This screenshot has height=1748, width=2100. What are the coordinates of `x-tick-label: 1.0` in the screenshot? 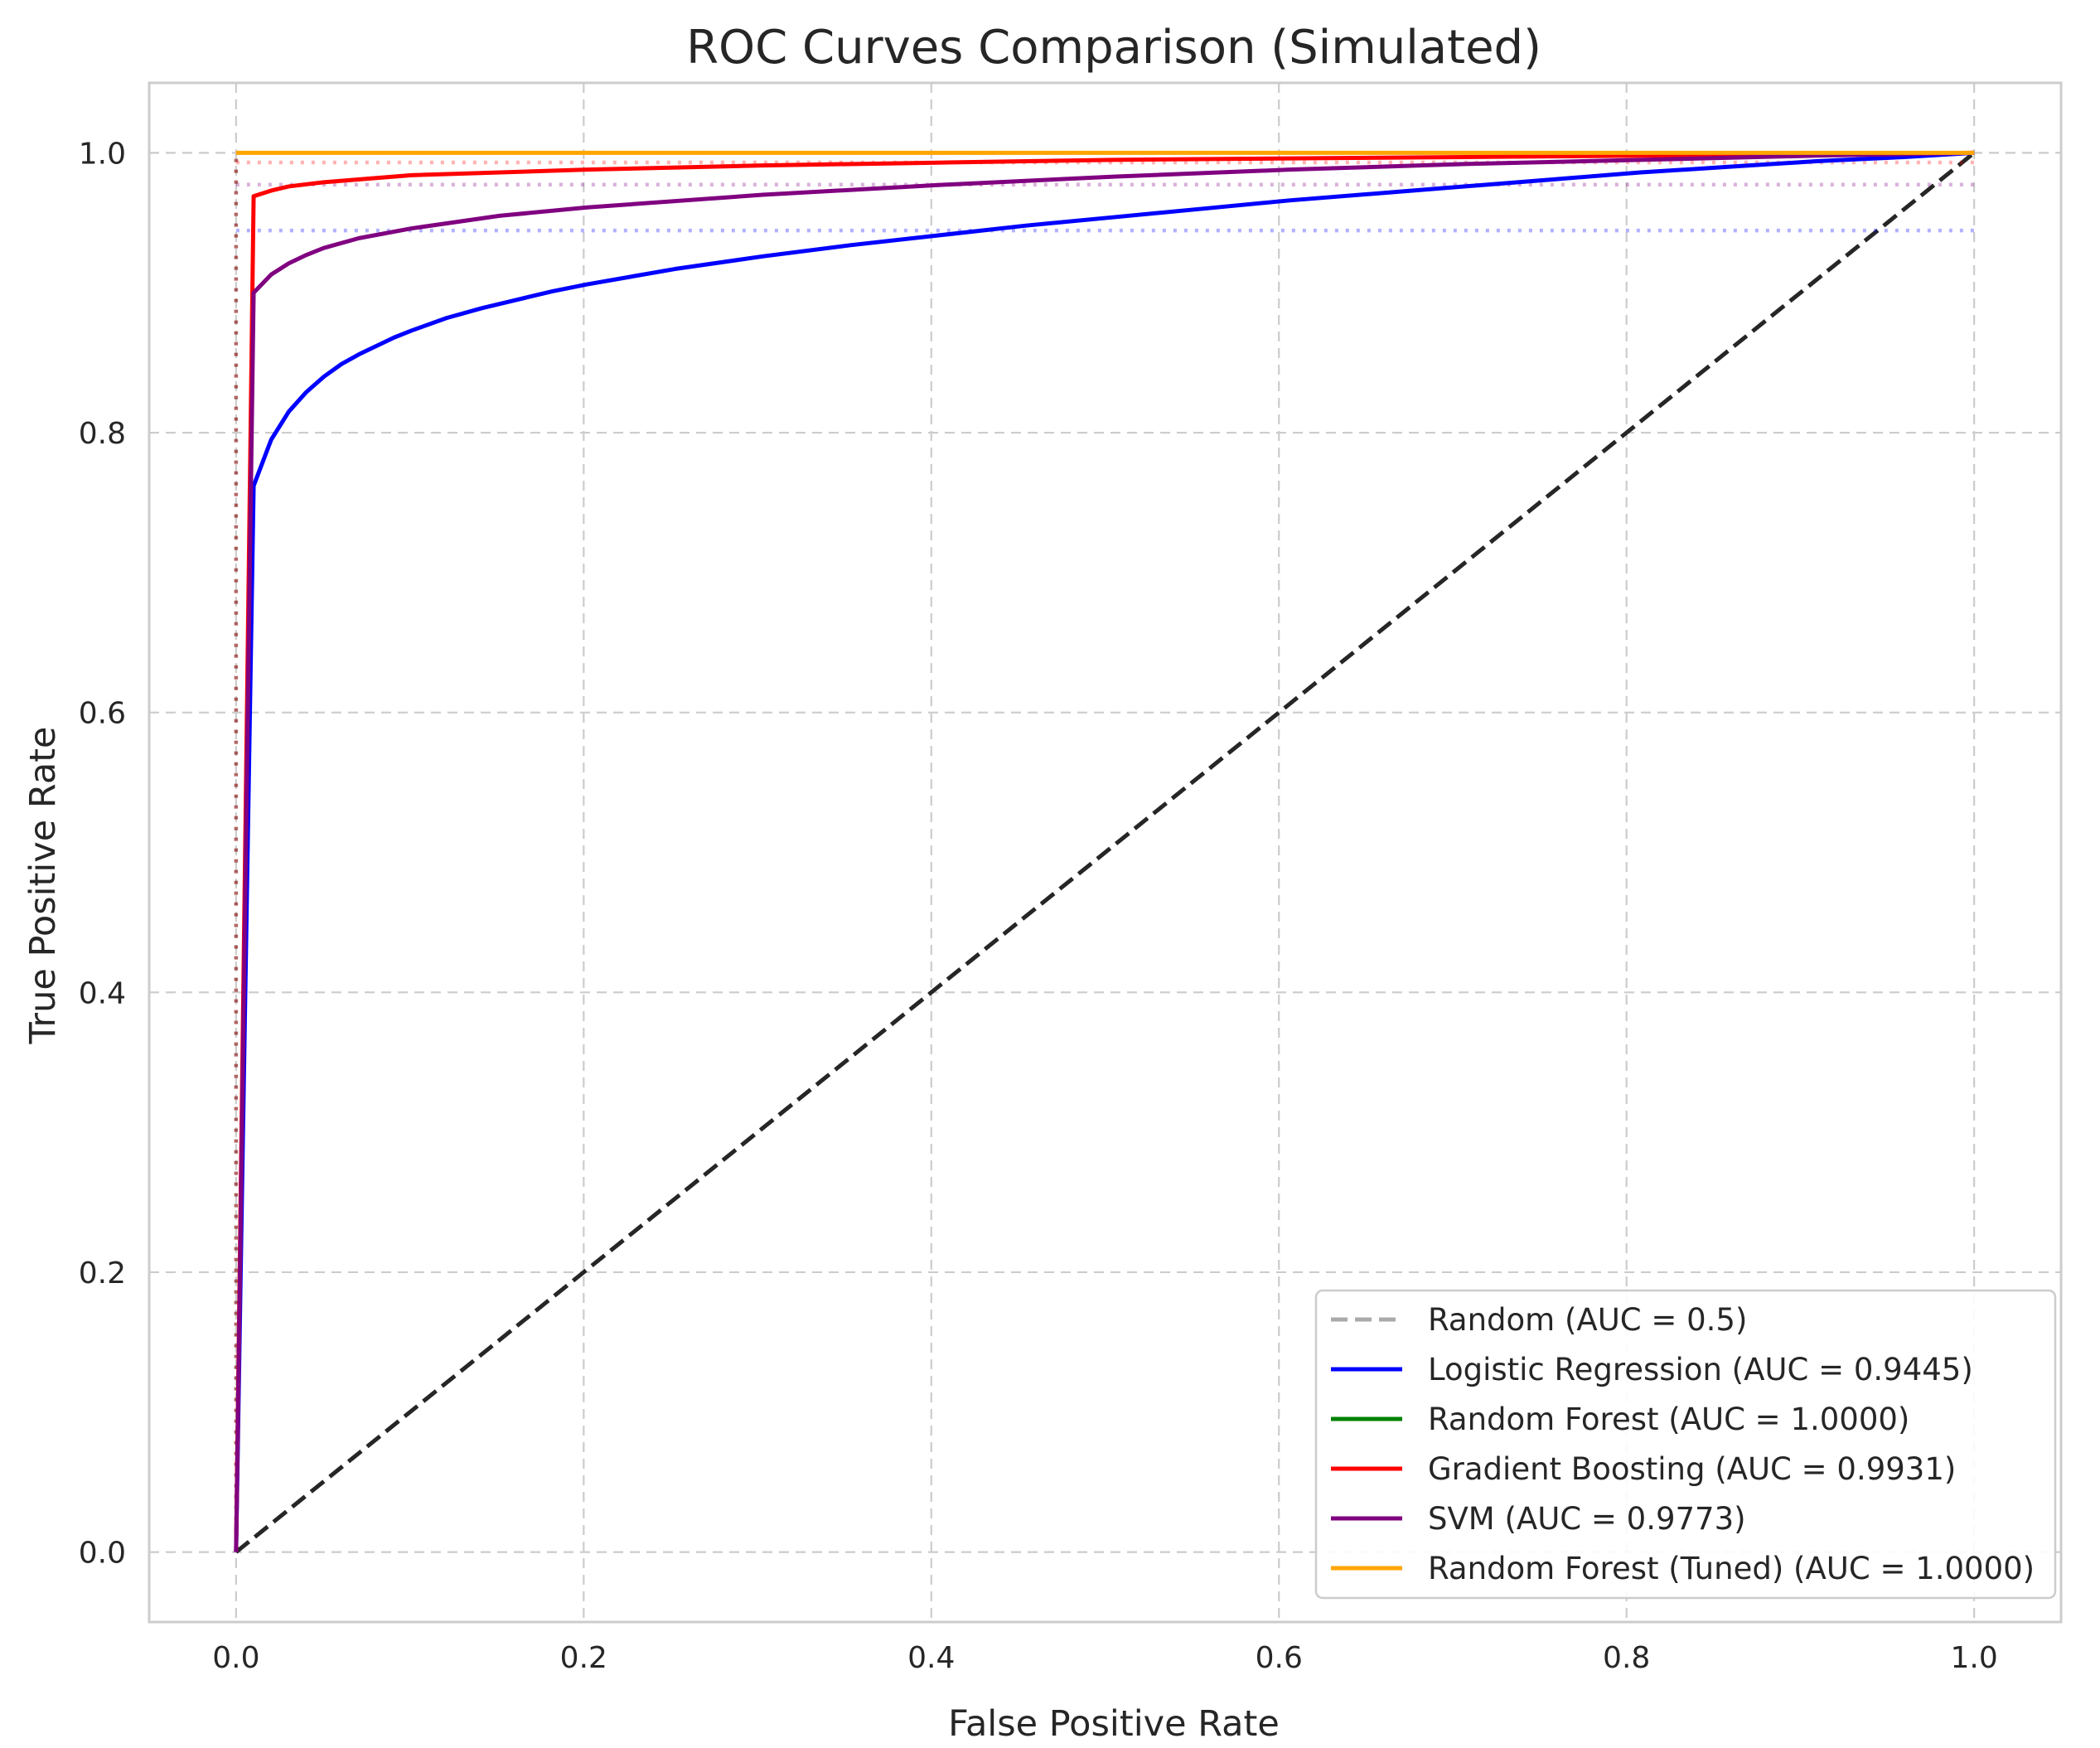 It's located at (1975, 1658).